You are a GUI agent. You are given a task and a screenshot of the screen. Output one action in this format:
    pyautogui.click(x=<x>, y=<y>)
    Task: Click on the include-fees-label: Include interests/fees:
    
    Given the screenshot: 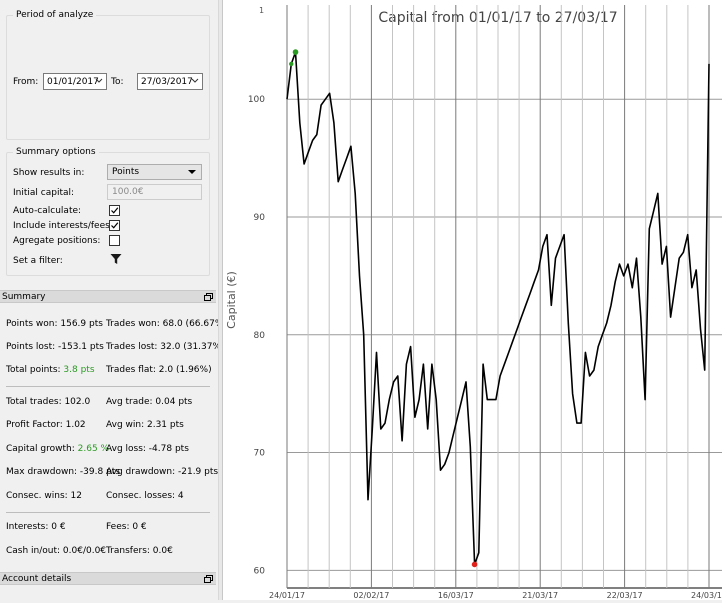 What is the action you would take?
    pyautogui.click(x=63, y=226)
    